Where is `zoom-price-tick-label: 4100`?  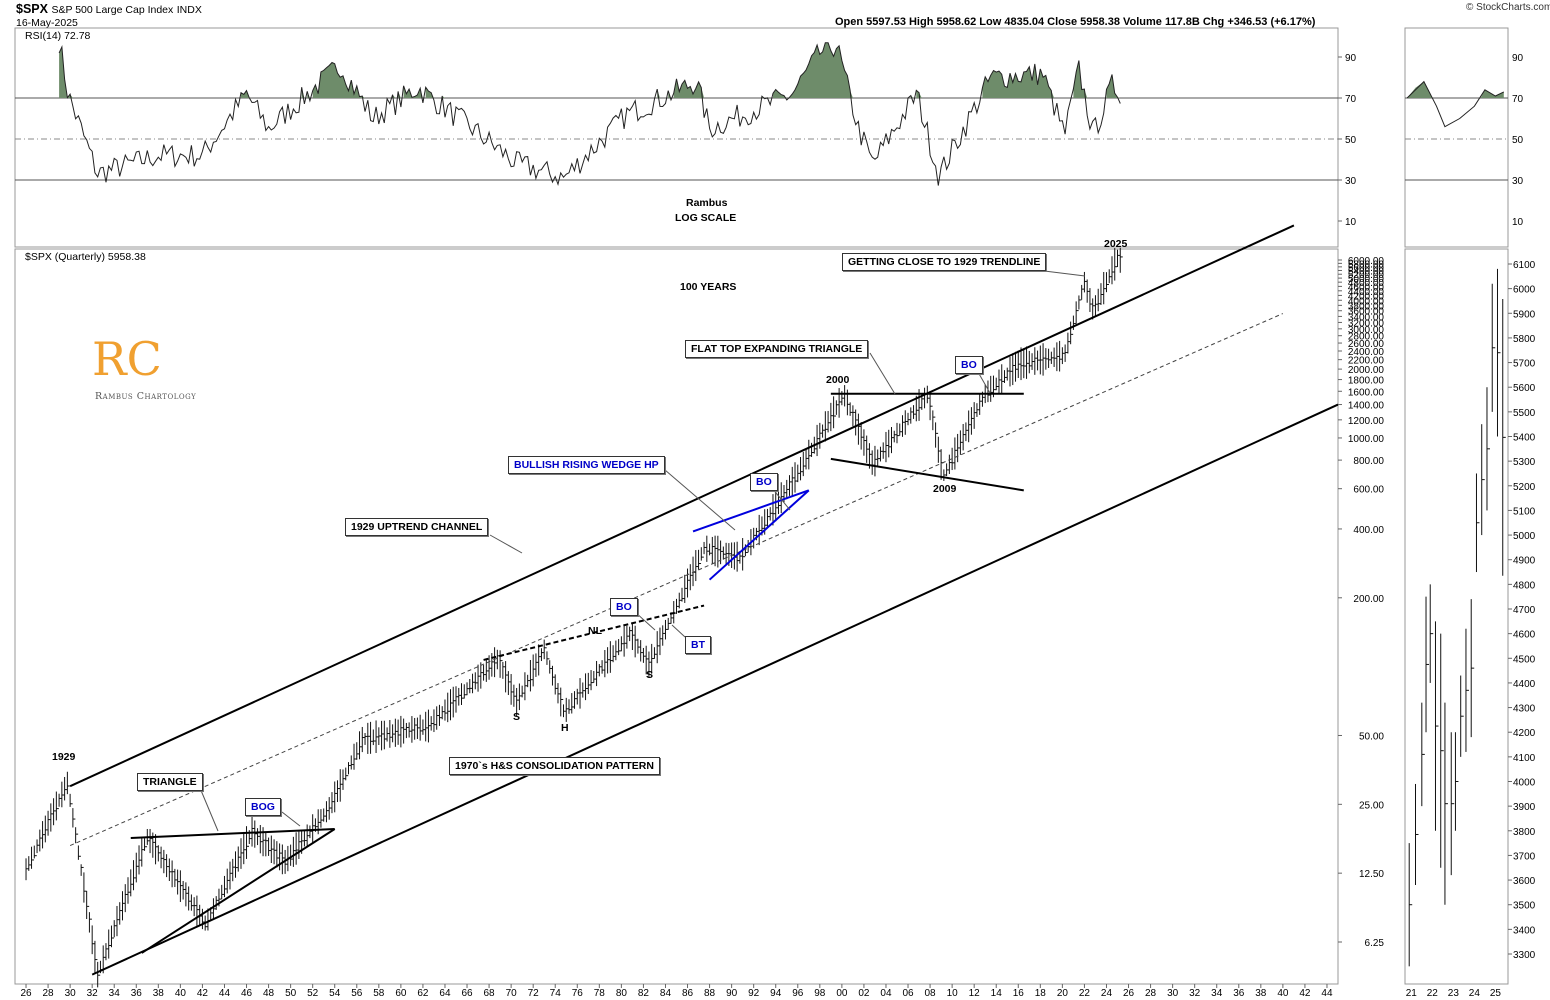
zoom-price-tick-label: 4100 is located at coordinates (1524, 758).